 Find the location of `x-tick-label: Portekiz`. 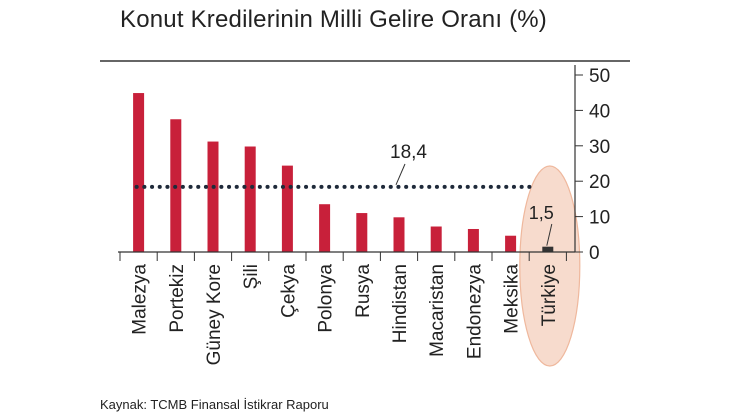

x-tick-label: Portekiz is located at coordinates (177, 298).